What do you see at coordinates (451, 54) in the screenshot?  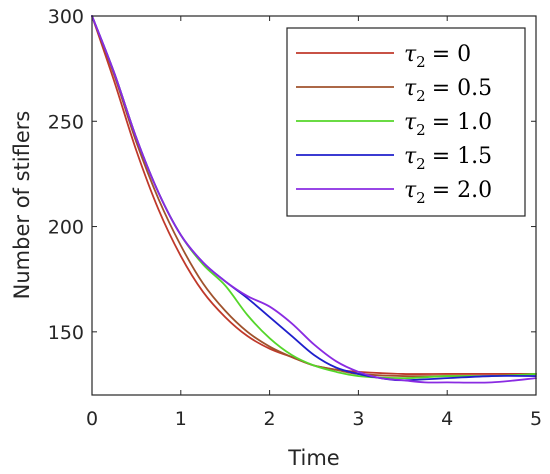 I see `legend-value: = 0` at bounding box center [451, 54].